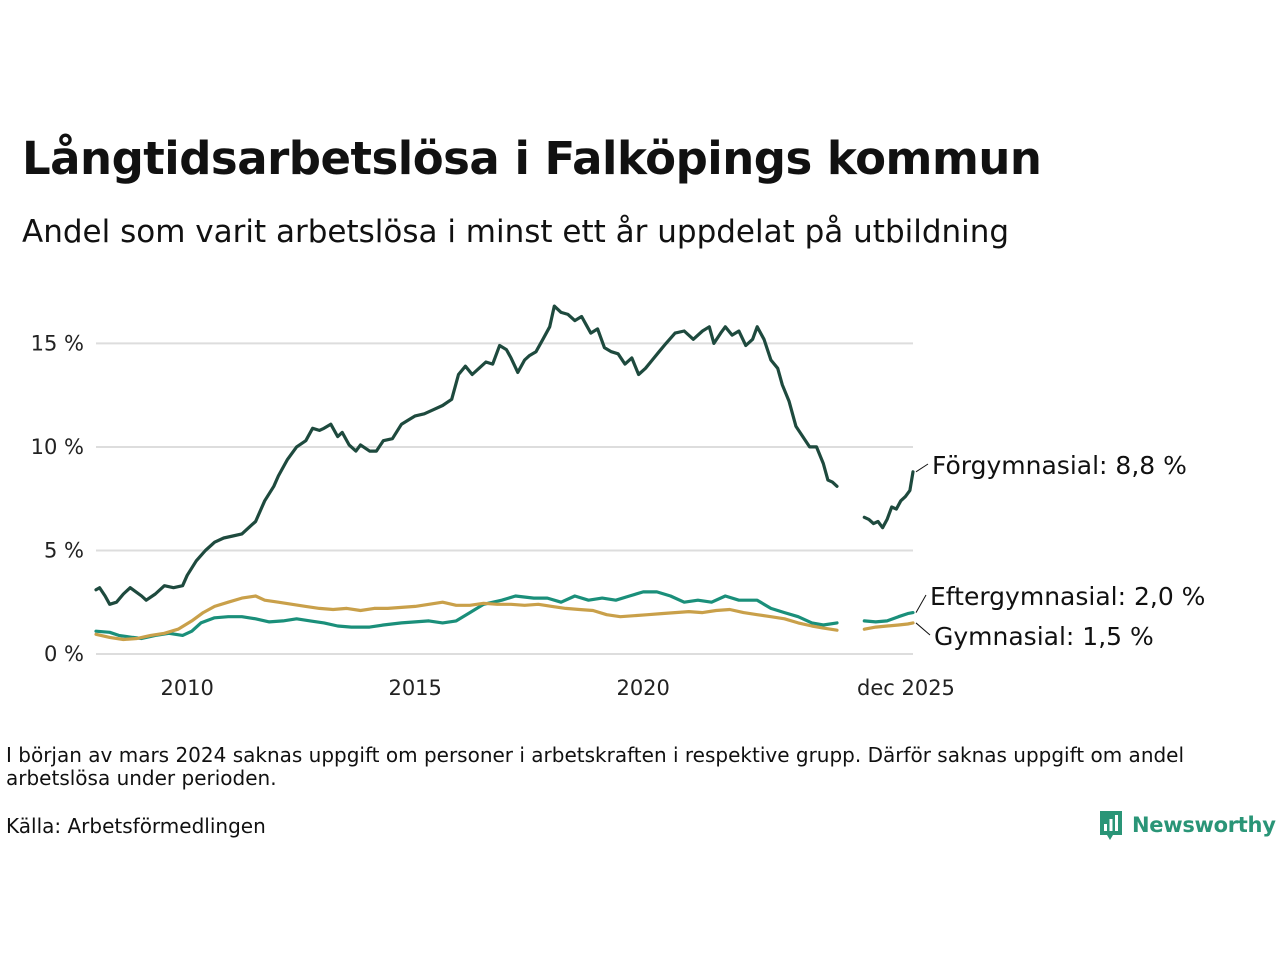 This screenshot has height=960, width=1280. What do you see at coordinates (57, 498) in the screenshot?
I see `y-axis-ticks: 0 % 5 % 10 % 15 %` at bounding box center [57, 498].